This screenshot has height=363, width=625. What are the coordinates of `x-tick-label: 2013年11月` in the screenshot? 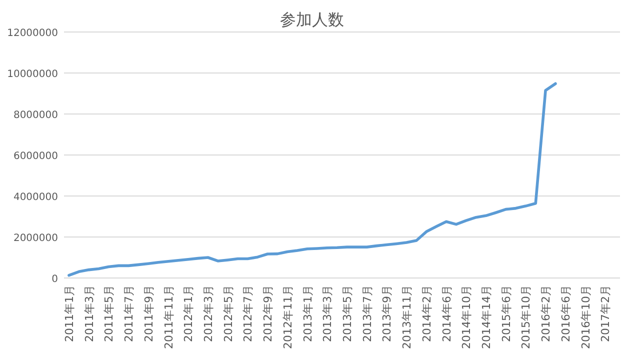 It's located at (407, 317).